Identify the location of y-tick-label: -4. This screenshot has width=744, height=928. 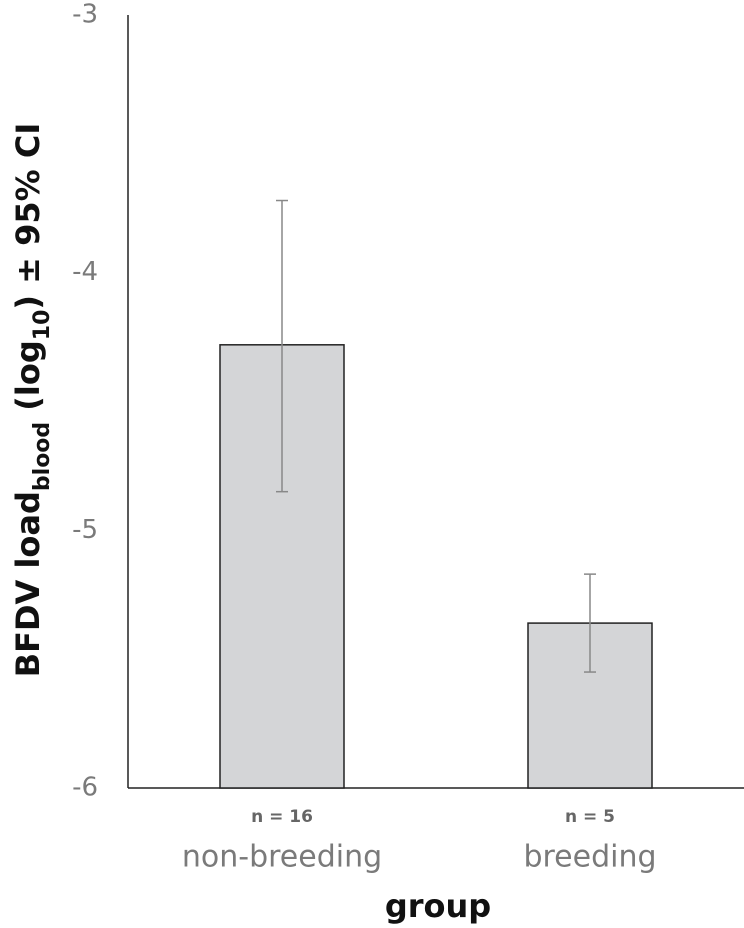
(85, 272).